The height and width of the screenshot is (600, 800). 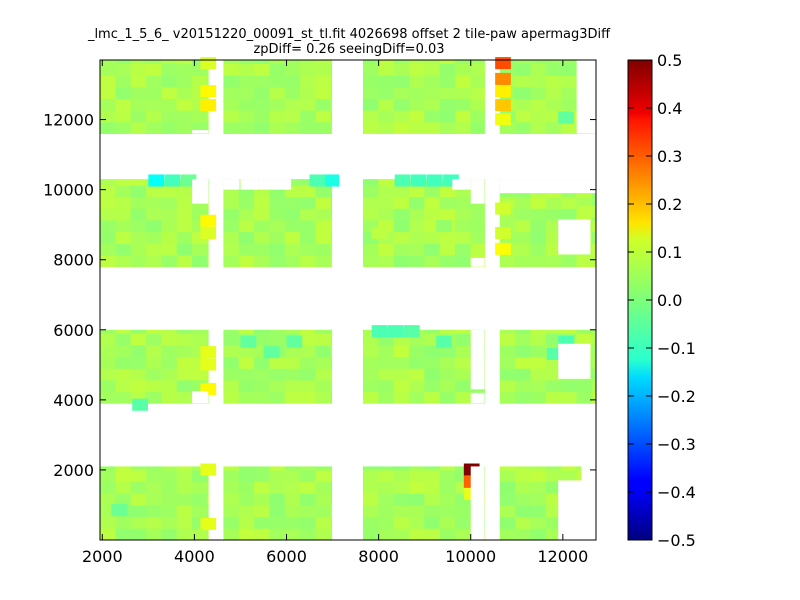 I want to click on x-tick-label: 6000, so click(x=286, y=556).